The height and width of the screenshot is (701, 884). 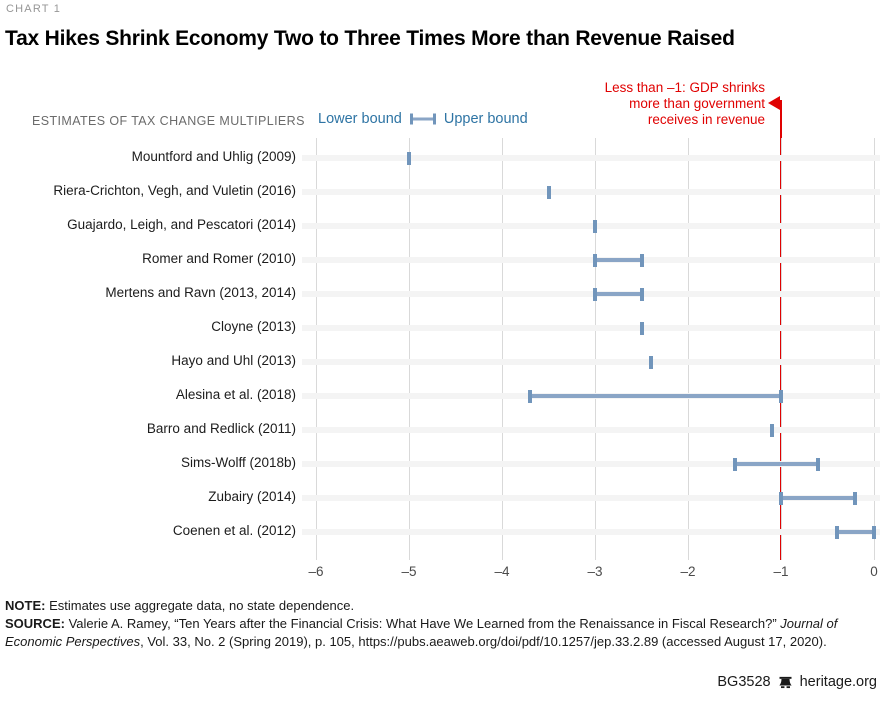 What do you see at coordinates (25, 605) in the screenshot?
I see `note-label: NOTE:` at bounding box center [25, 605].